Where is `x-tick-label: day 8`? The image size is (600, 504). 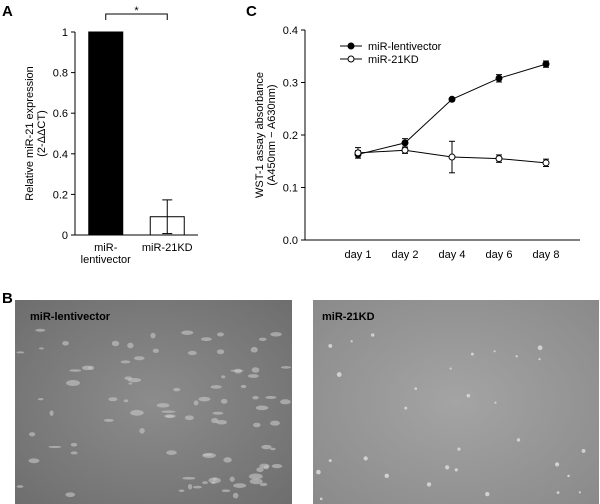
x-tick-label: day 8 is located at coordinates (546, 255).